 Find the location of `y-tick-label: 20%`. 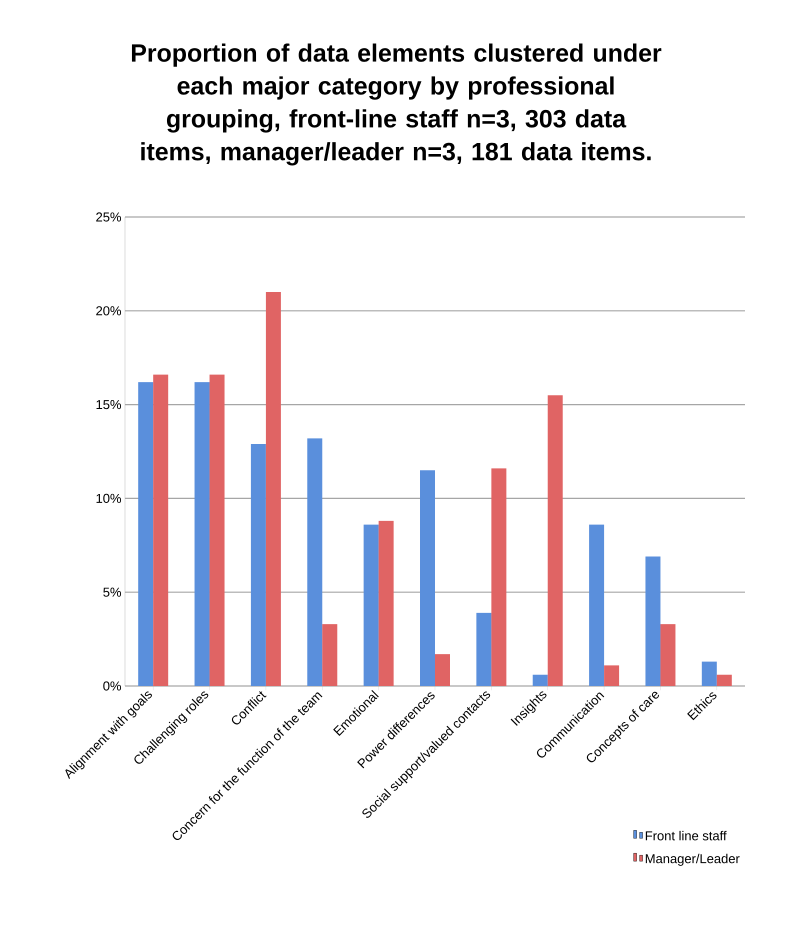

y-tick-label: 20% is located at coordinates (109, 311).